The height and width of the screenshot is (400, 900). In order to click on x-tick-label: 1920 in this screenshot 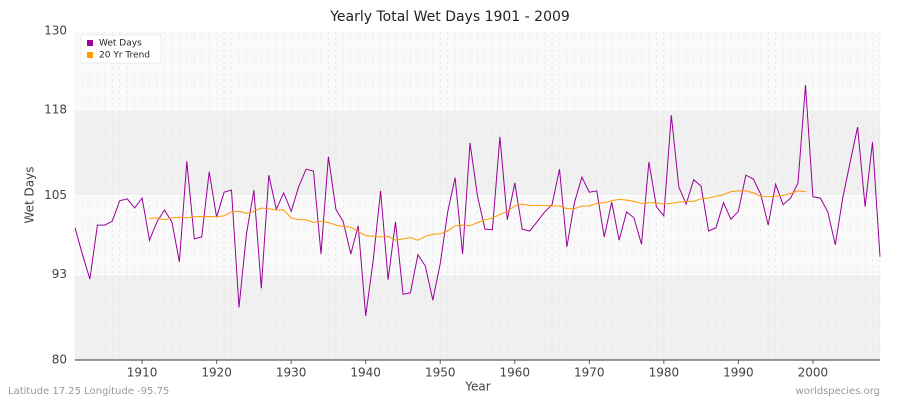, I will do `click(216, 373)`.